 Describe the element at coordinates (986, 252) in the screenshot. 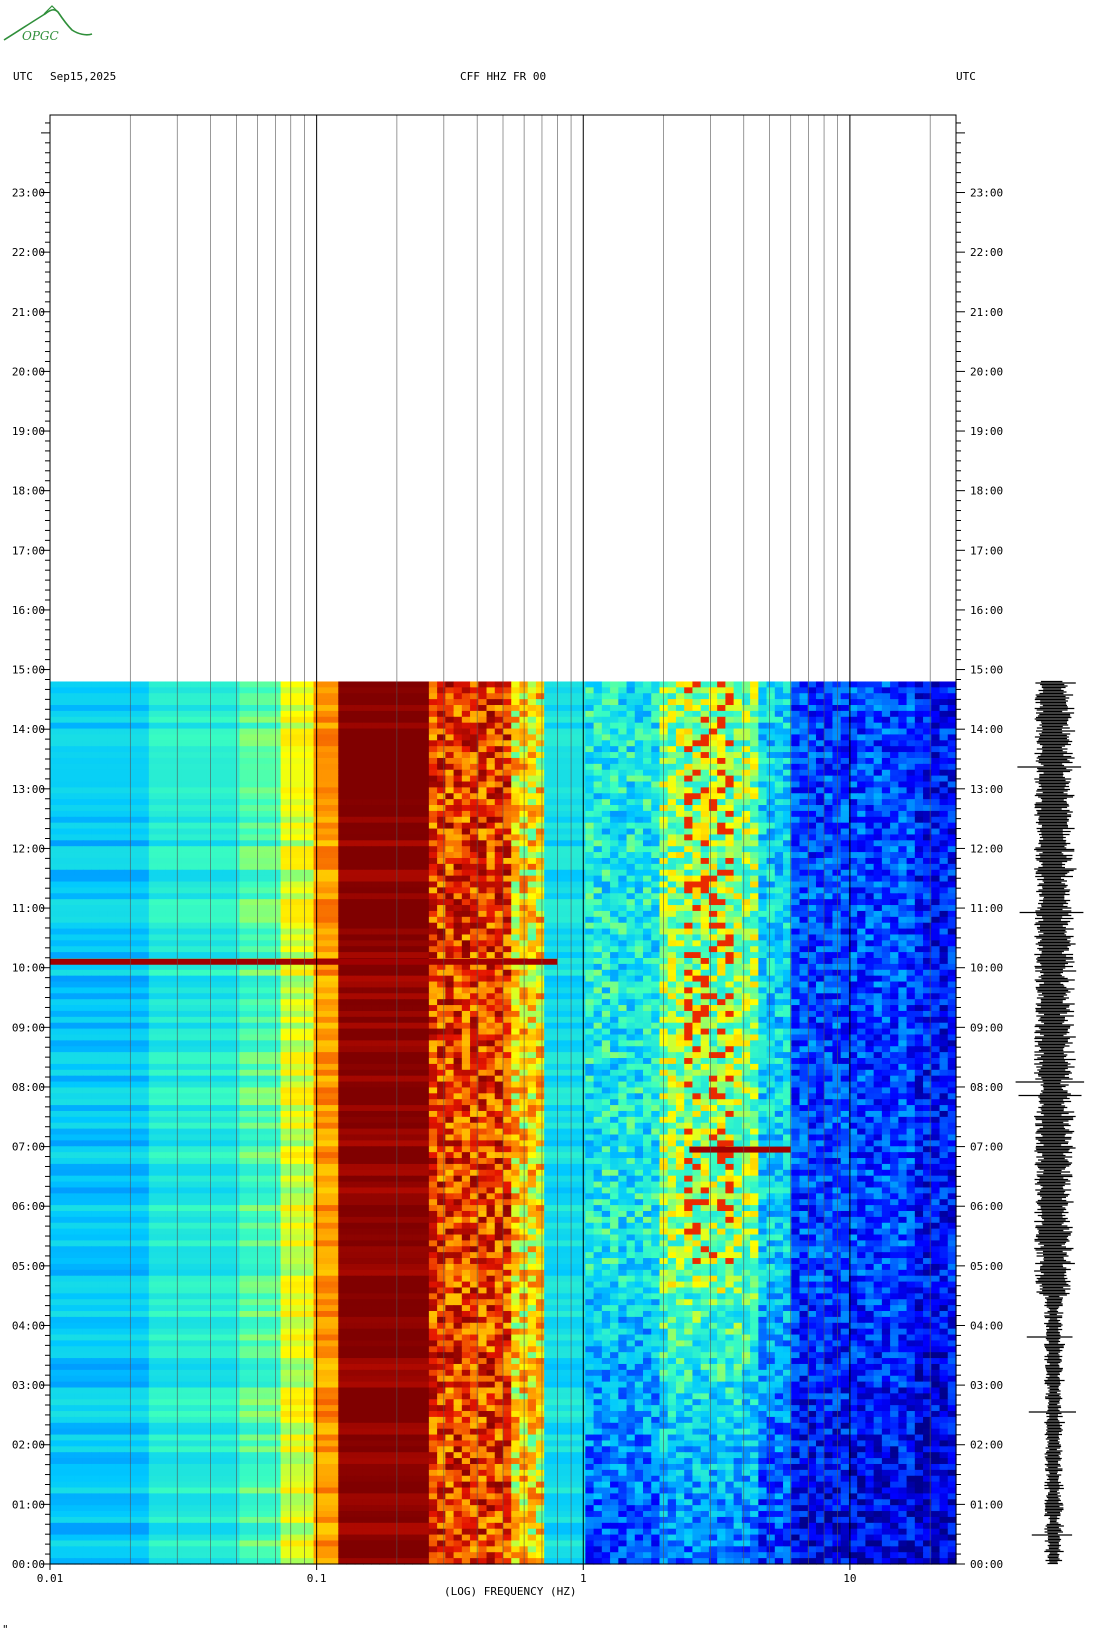

I see `time-tick-right: 22:00` at that location.